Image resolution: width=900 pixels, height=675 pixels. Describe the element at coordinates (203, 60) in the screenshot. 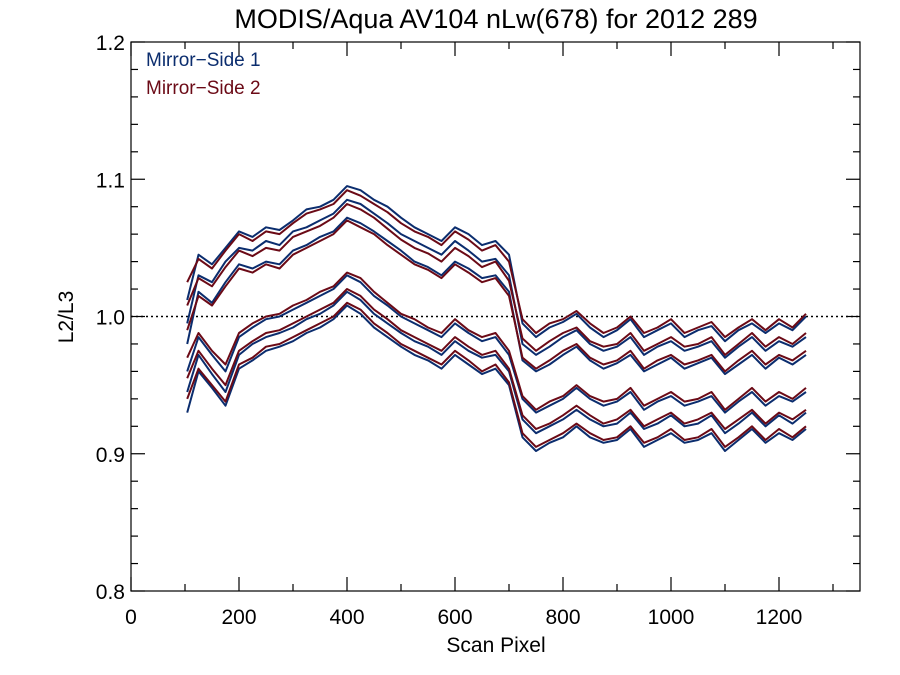

I see `legend-entry-mirror-side-1: Mirror−Side 1` at that location.